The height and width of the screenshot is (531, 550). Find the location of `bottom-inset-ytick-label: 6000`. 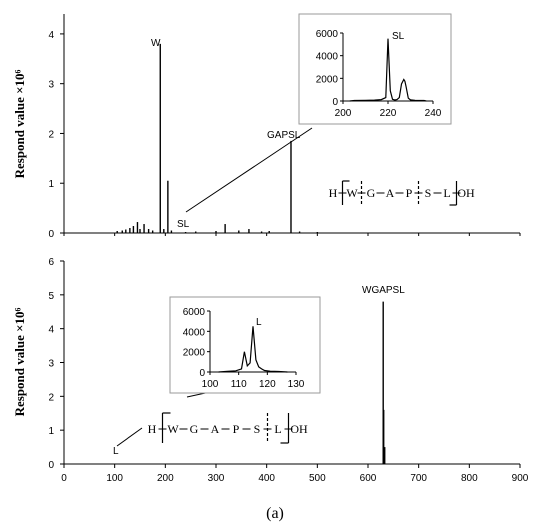

bottom-inset-ytick-label: 6000 is located at coordinates (194, 312).